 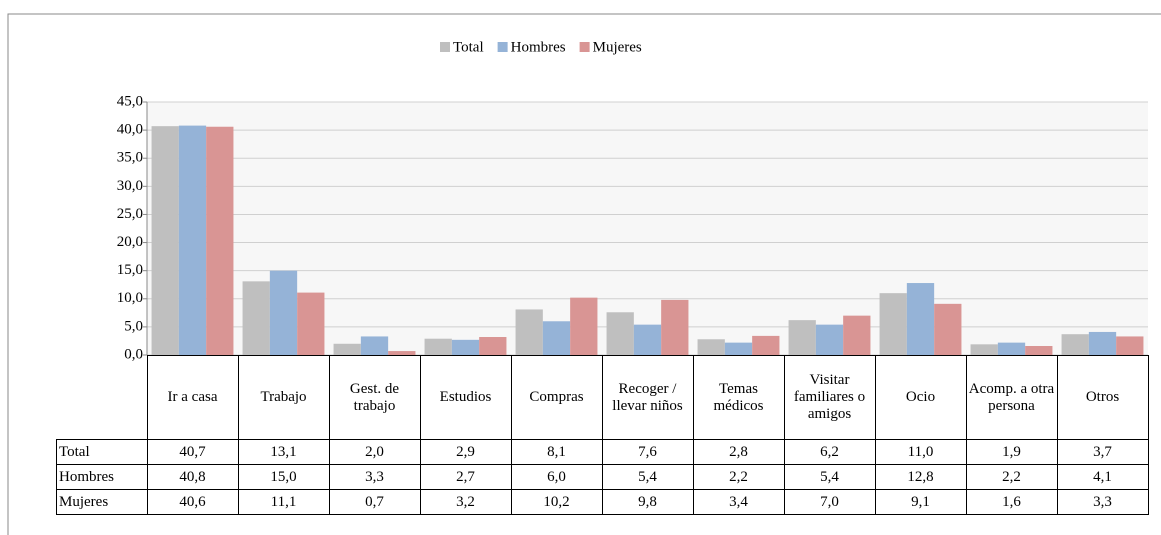 What do you see at coordinates (556, 452) in the screenshot?
I see `table-cell: 8,1` at bounding box center [556, 452].